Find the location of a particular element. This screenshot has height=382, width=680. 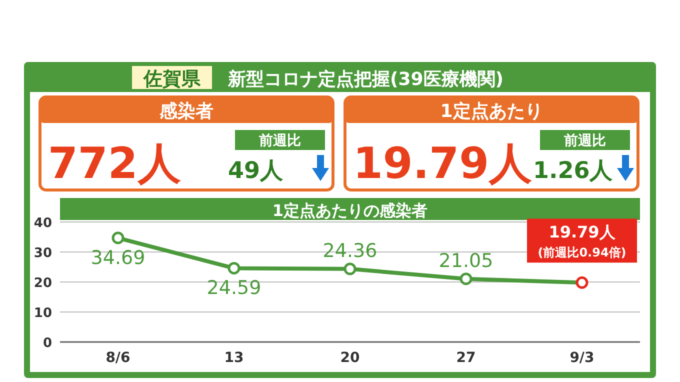

y-tick-label: 20 is located at coordinates (43, 283).